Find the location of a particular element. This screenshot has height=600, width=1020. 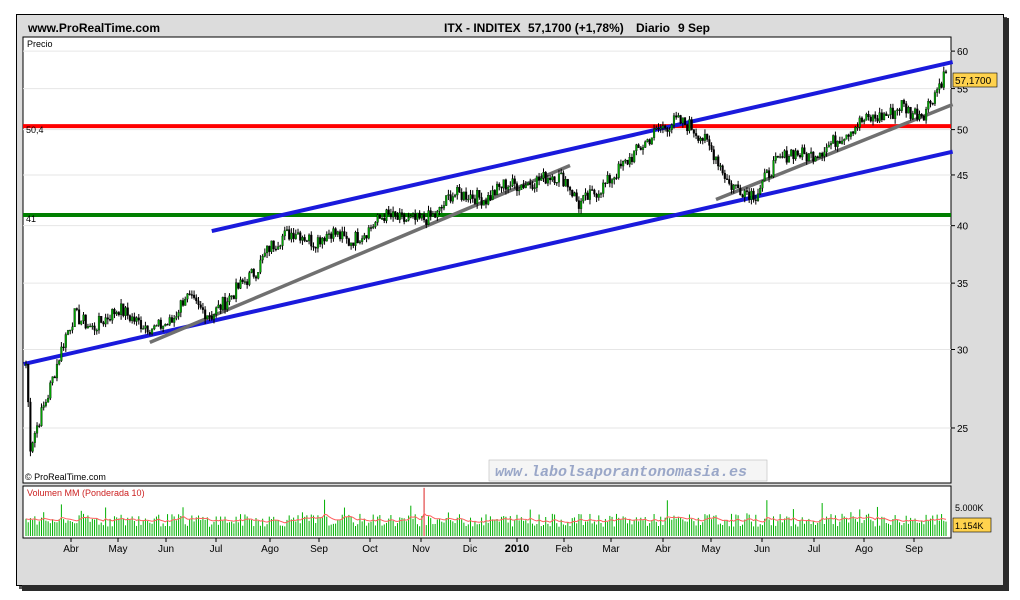

y-tick-label: 35 is located at coordinates (963, 284).